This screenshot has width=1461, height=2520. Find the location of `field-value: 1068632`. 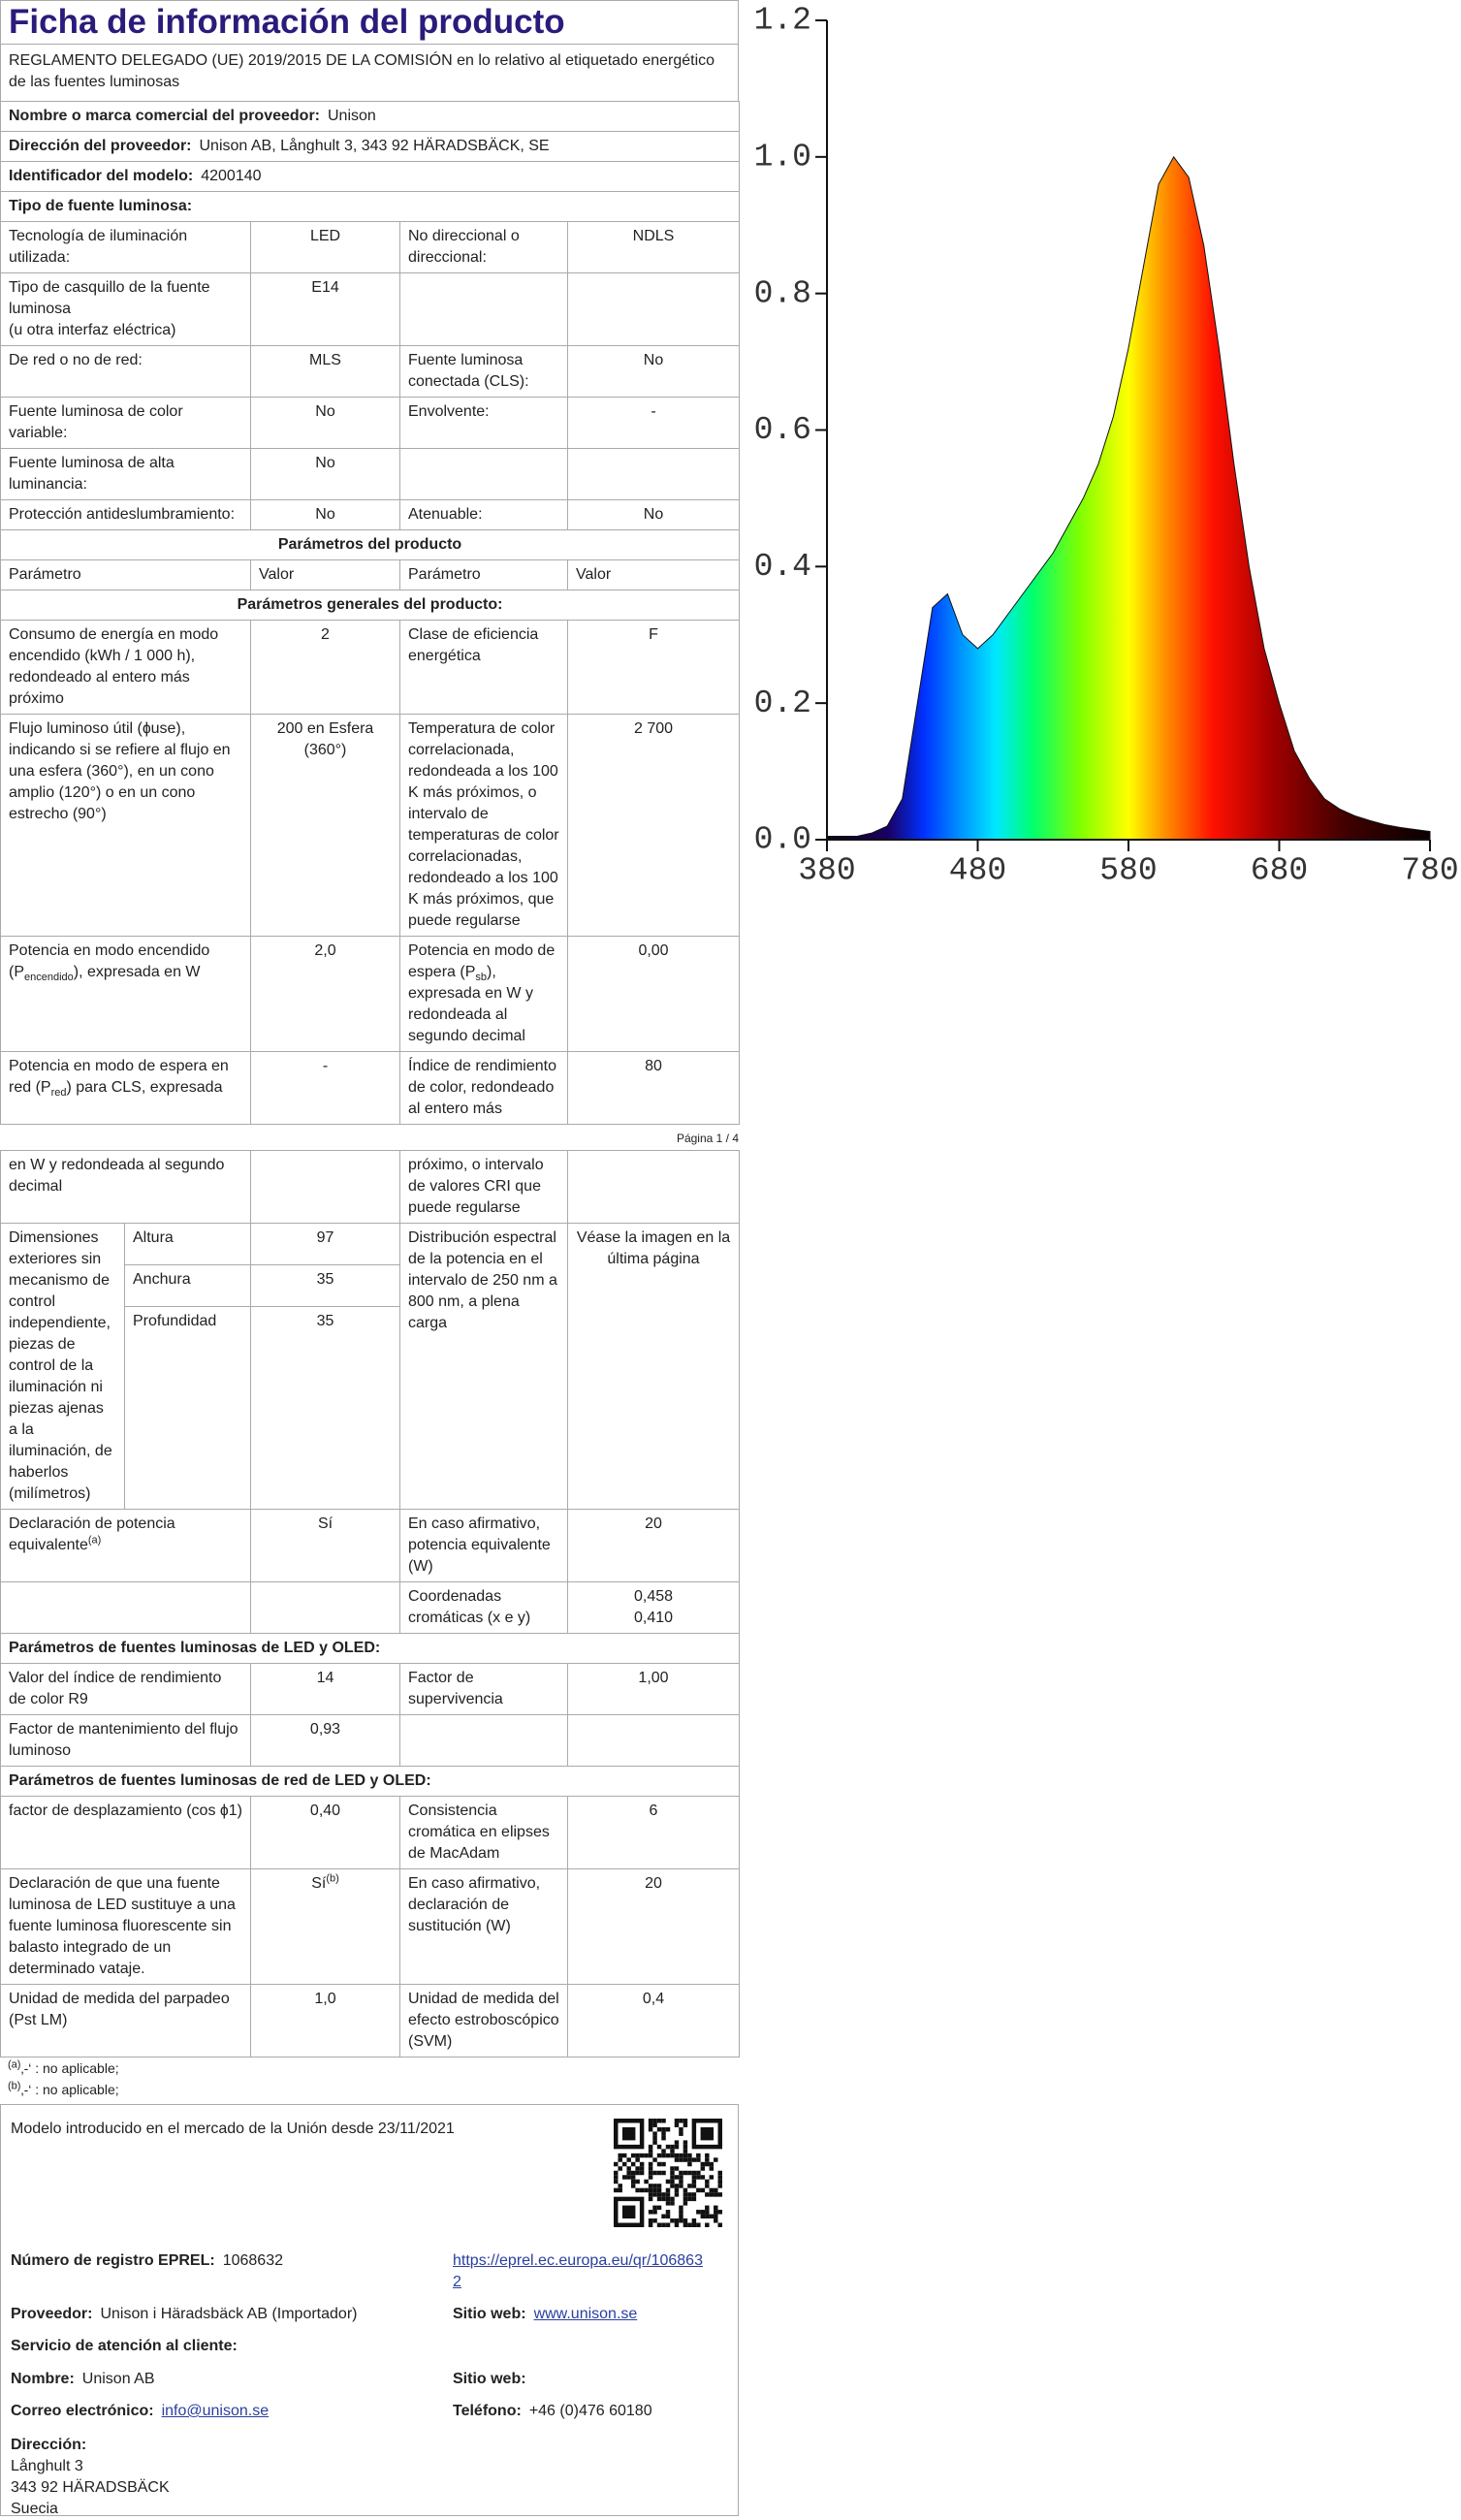

field-value: 1068632 is located at coordinates (253, 2260).